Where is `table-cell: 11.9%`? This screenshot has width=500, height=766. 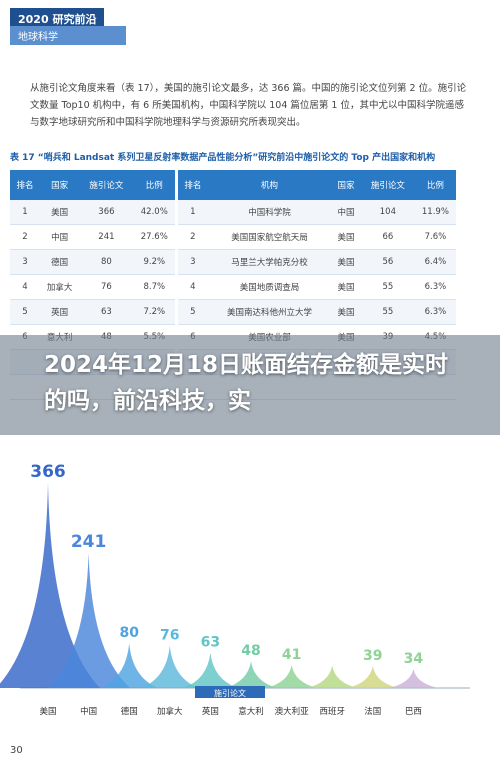
table-cell: 11.9% is located at coordinates (435, 212).